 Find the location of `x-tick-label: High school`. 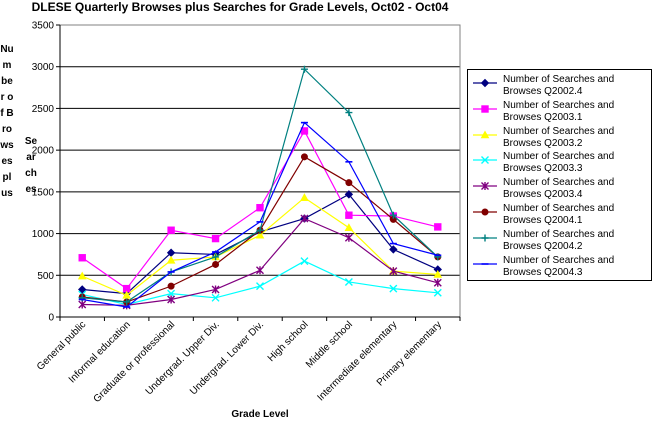

x-tick-label: High school is located at coordinates (288, 341).